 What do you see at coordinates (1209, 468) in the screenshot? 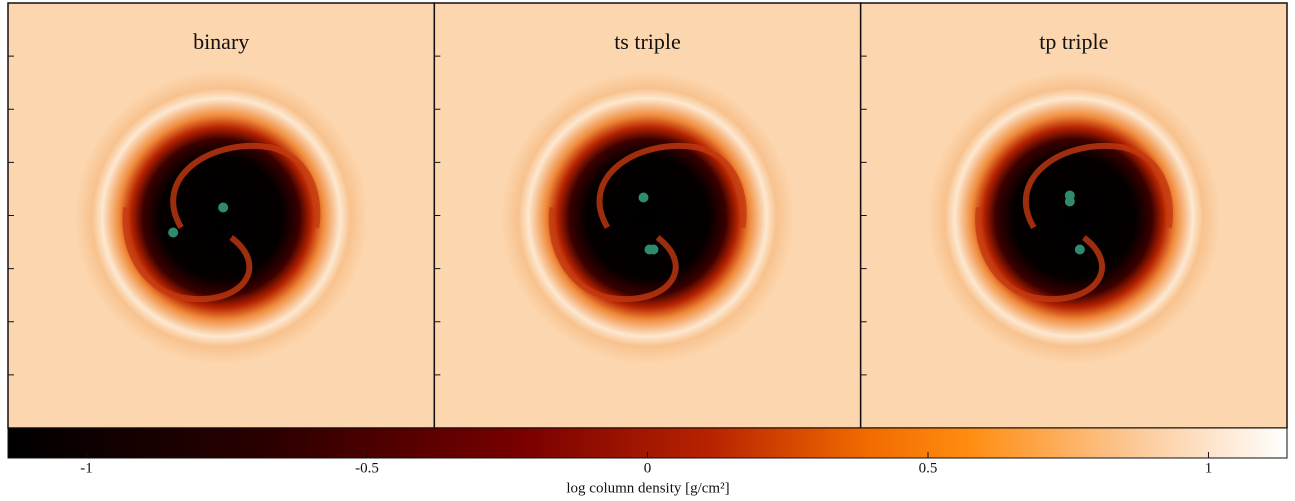
I see `colorbar-tick-label: 1` at bounding box center [1209, 468].